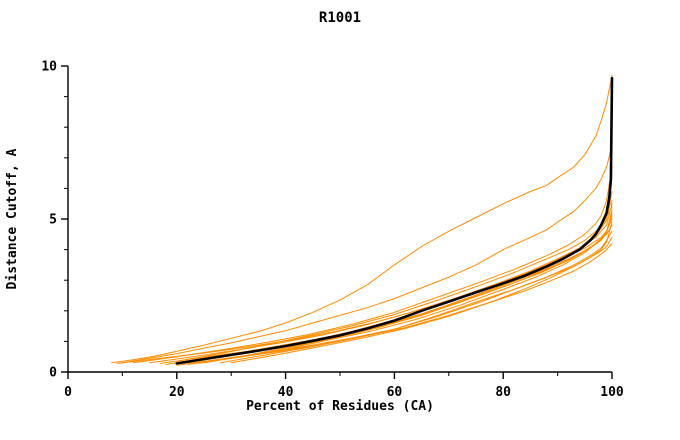 The height and width of the screenshot is (440, 680). Describe the element at coordinates (395, 392) in the screenshot. I see `x-tick-label: 60` at that location.